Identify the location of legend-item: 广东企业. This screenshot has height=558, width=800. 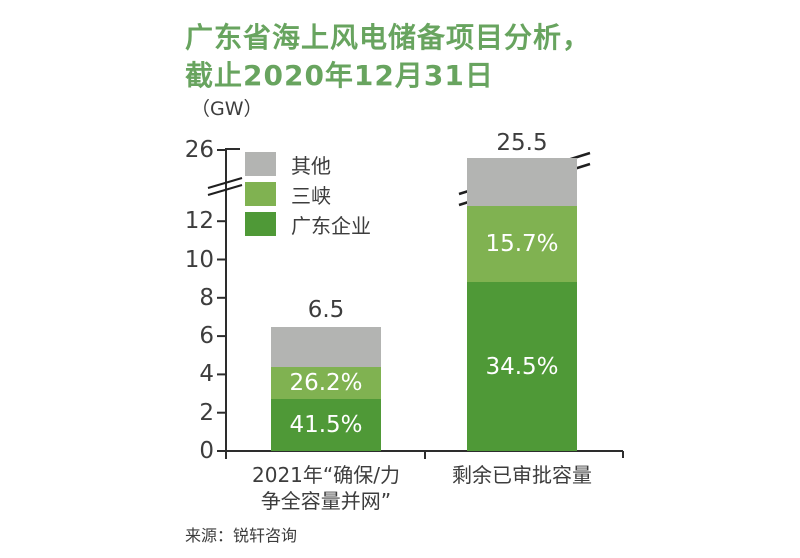
(308, 225).